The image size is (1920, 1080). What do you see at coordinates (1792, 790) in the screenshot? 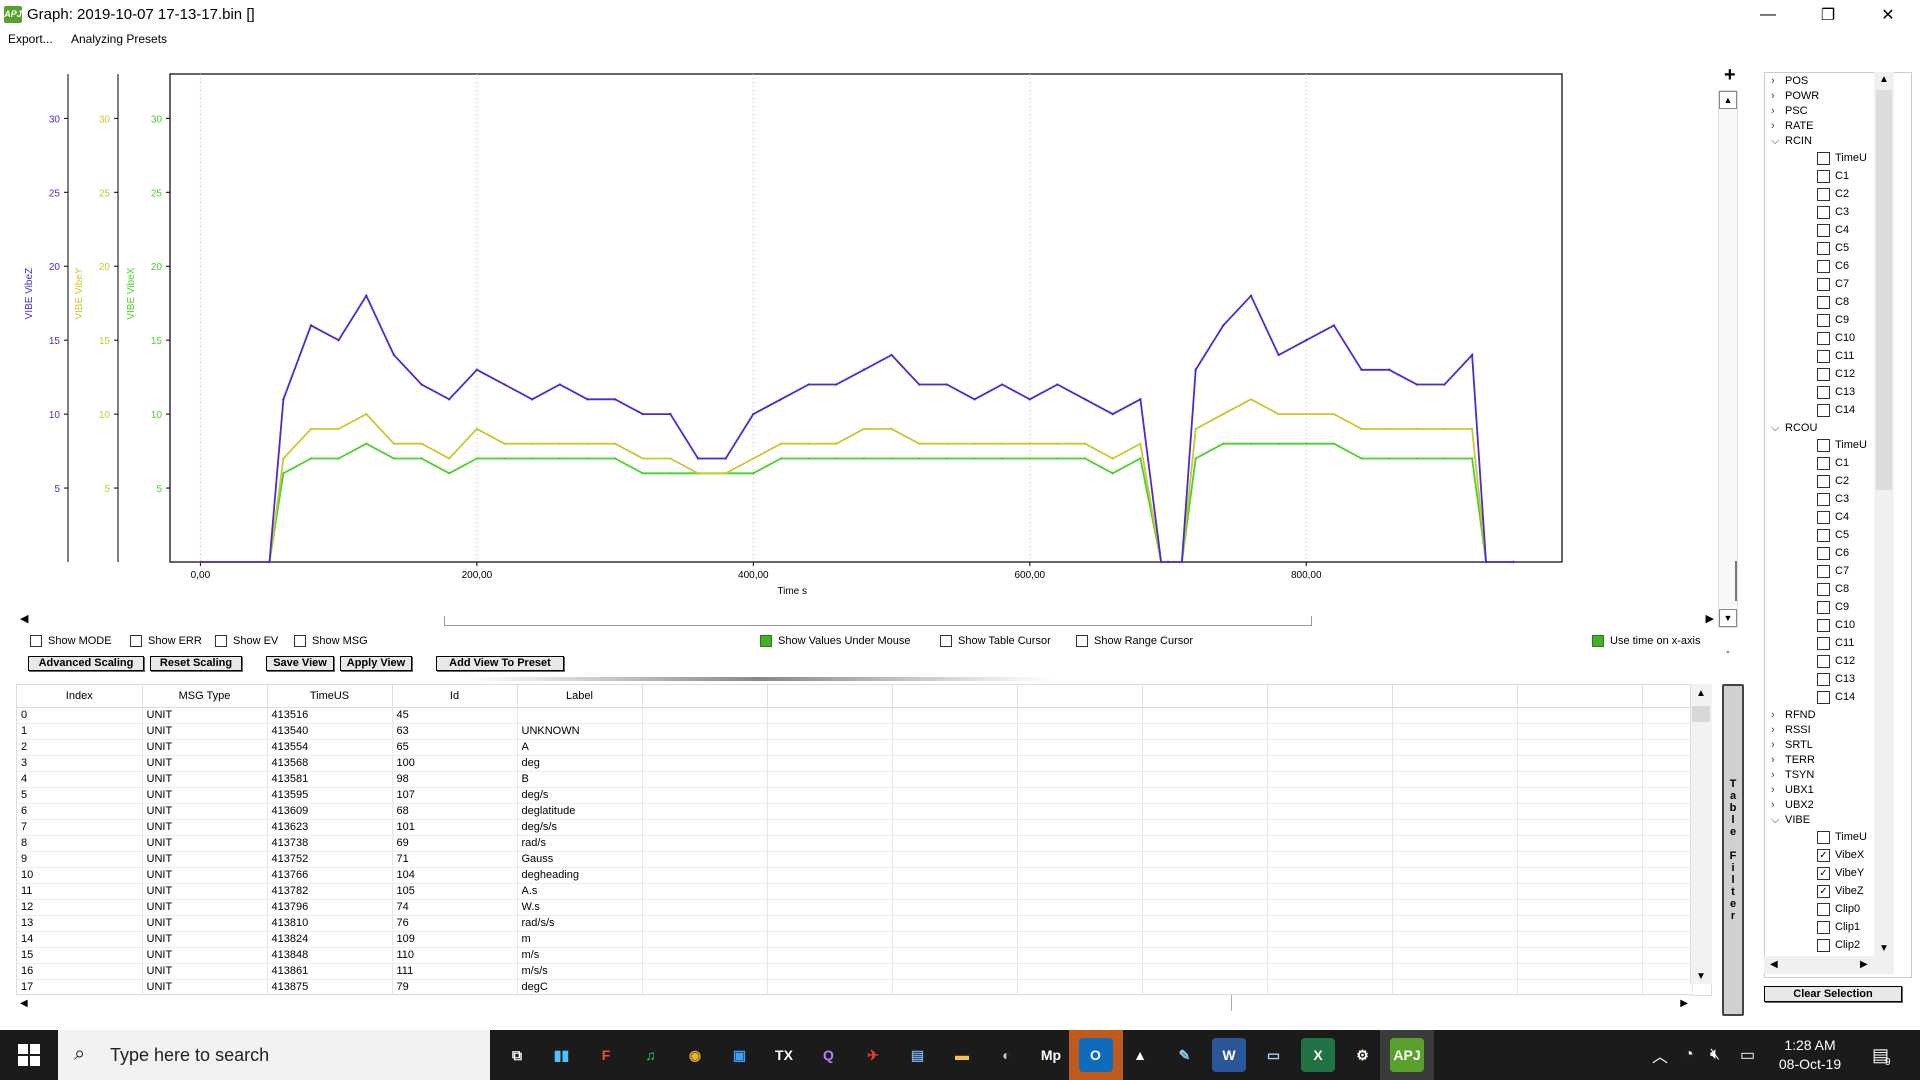
I see `tree-item-message: › UBX1` at bounding box center [1792, 790].